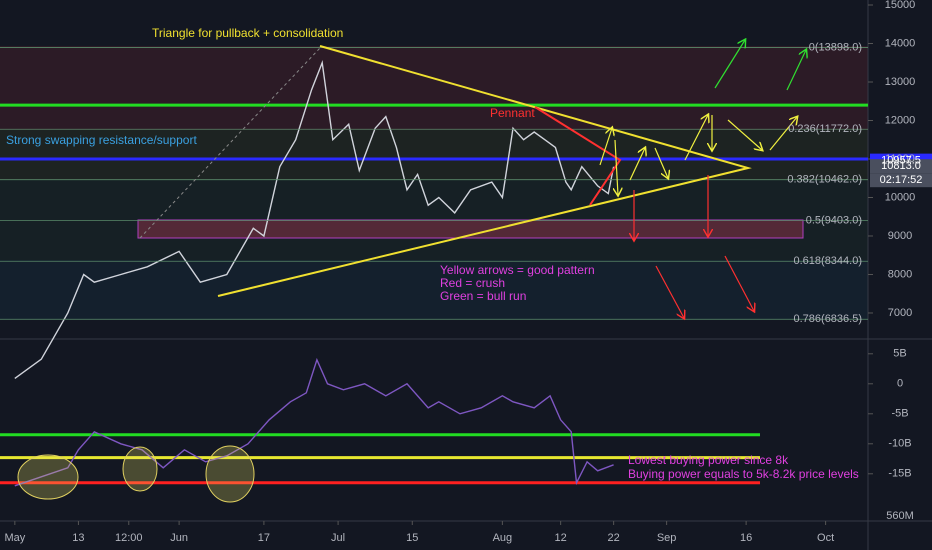 This screenshot has height=550, width=932. What do you see at coordinates (667, 538) in the screenshot?
I see `x-tick-label: Sep` at bounding box center [667, 538].